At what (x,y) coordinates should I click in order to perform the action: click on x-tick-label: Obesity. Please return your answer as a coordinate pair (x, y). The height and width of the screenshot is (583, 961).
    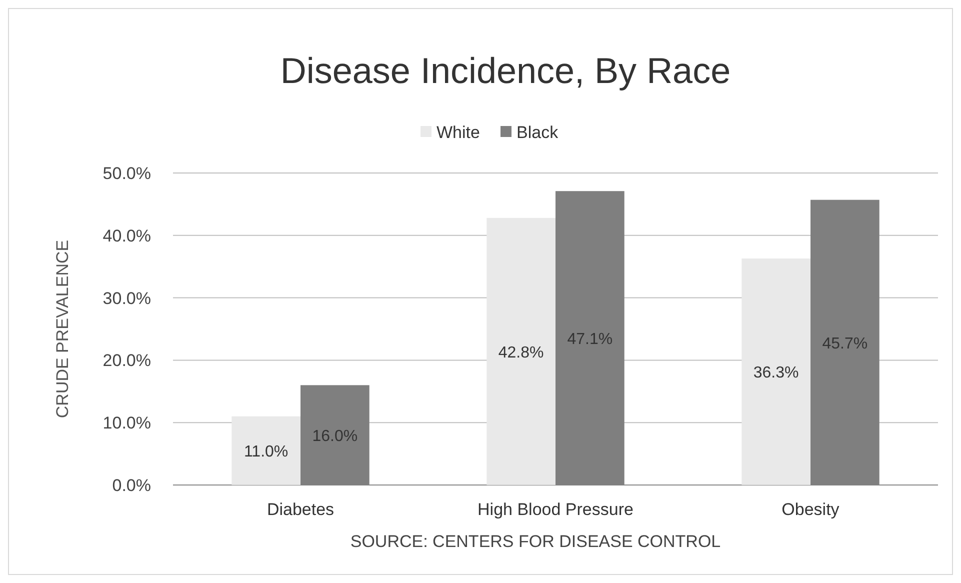
    Looking at the image, I should click on (811, 509).